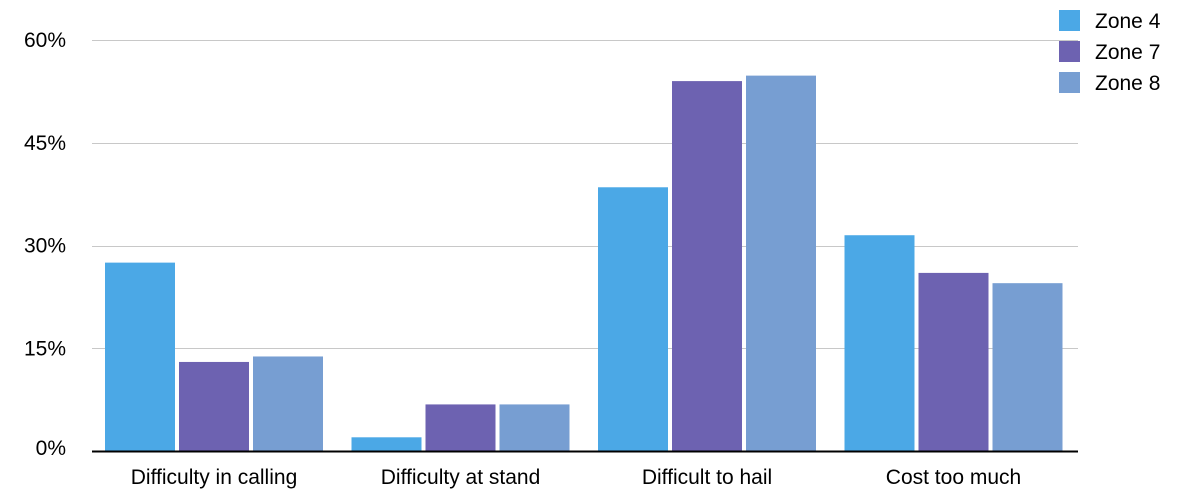 This screenshot has width=1181, height=489. I want to click on x-category-label: Difficulty in calling, so click(214, 477).